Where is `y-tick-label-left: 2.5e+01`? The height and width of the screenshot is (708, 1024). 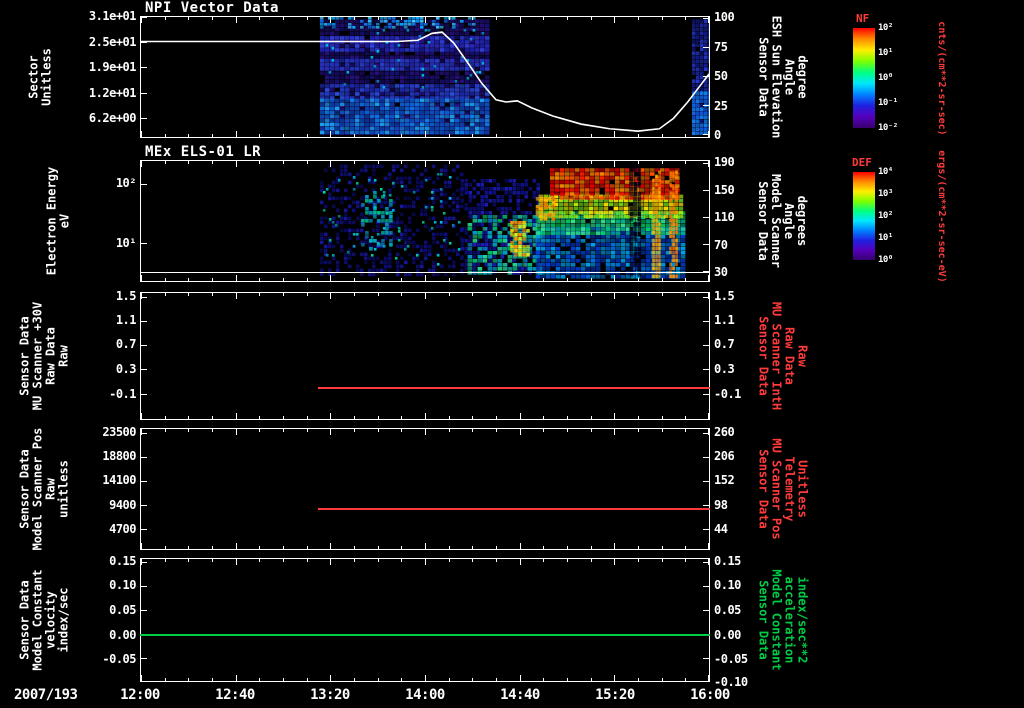
y-tick-label-left: 2.5e+01 is located at coordinates (112, 42).